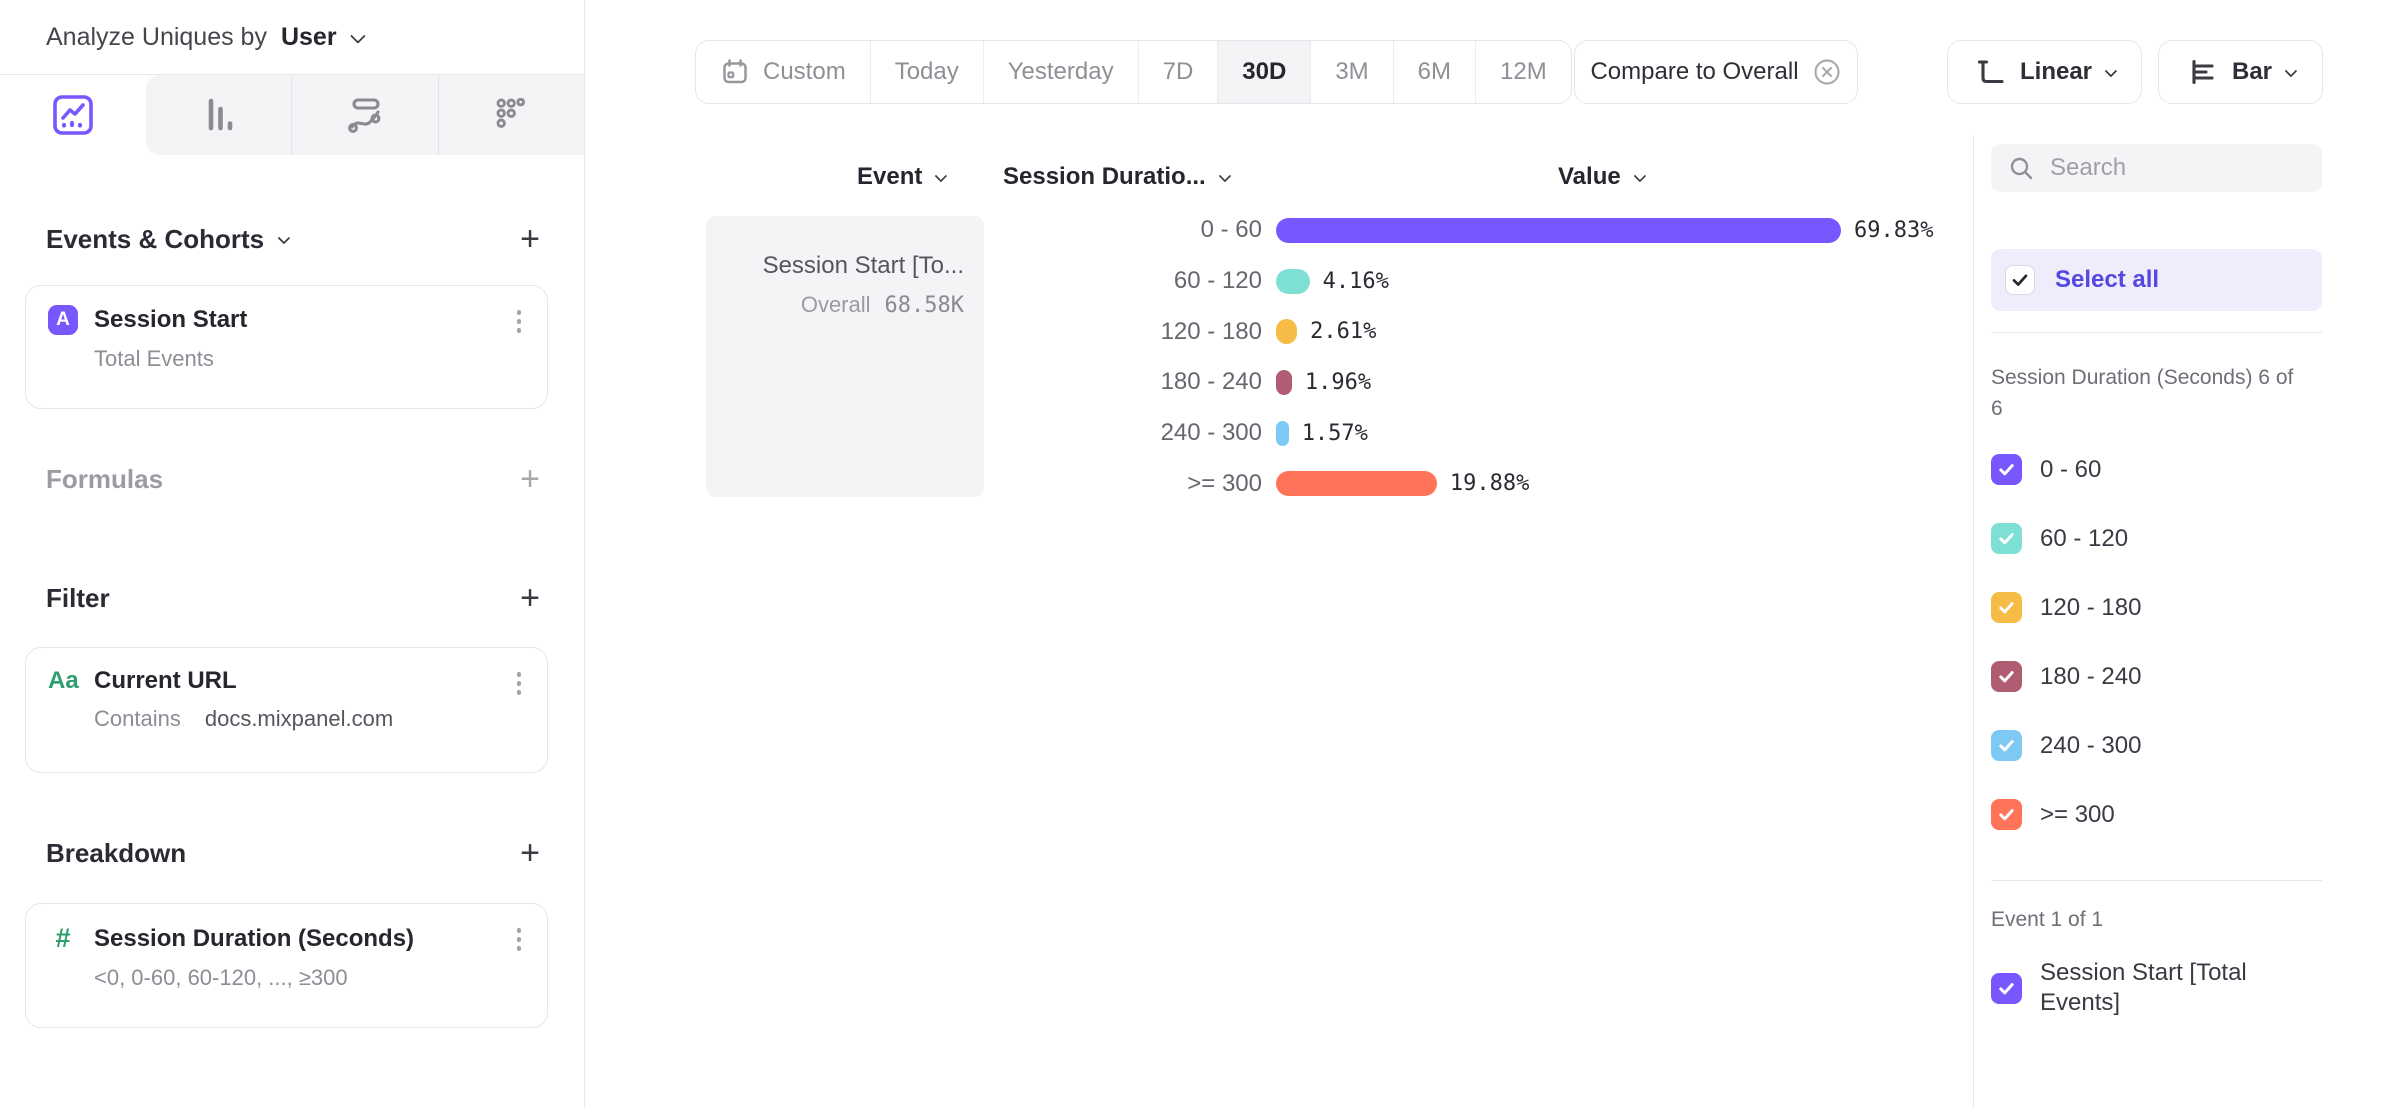  Describe the element at coordinates (530, 239) in the screenshot. I see `add-event-button: +` at that location.